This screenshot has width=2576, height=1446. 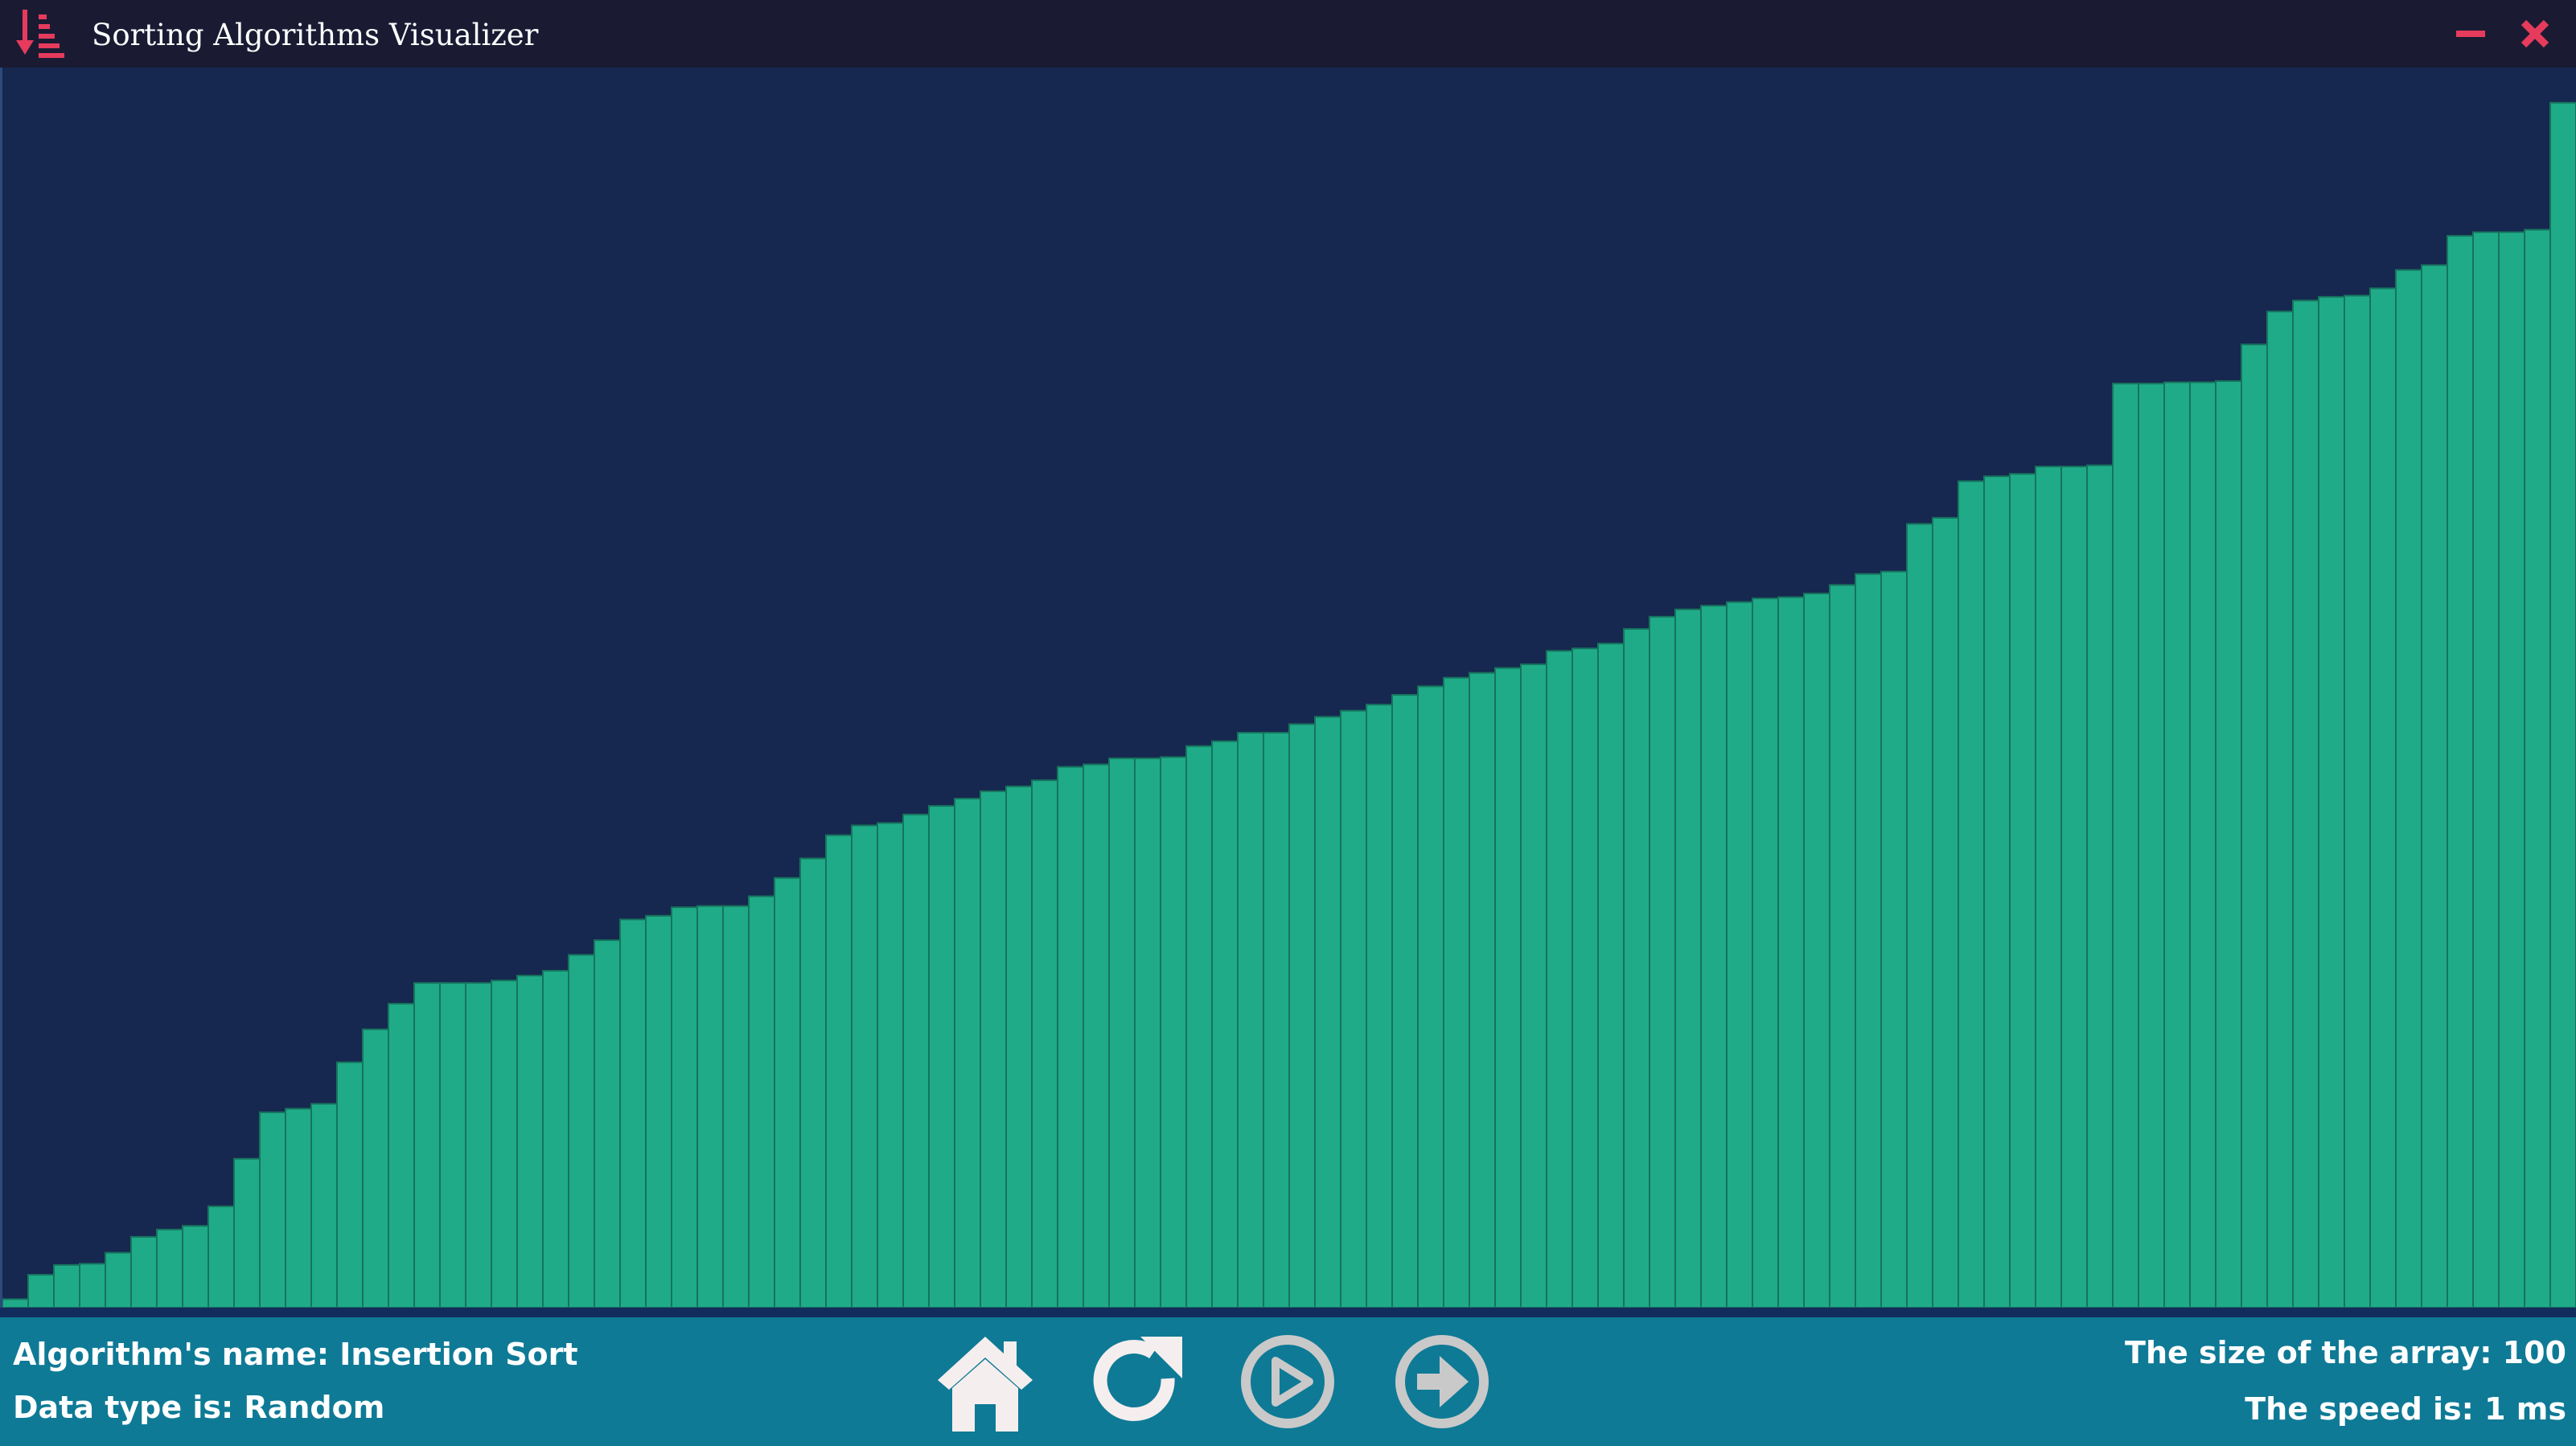 I want to click on sort-descending-icon, so click(x=42, y=34).